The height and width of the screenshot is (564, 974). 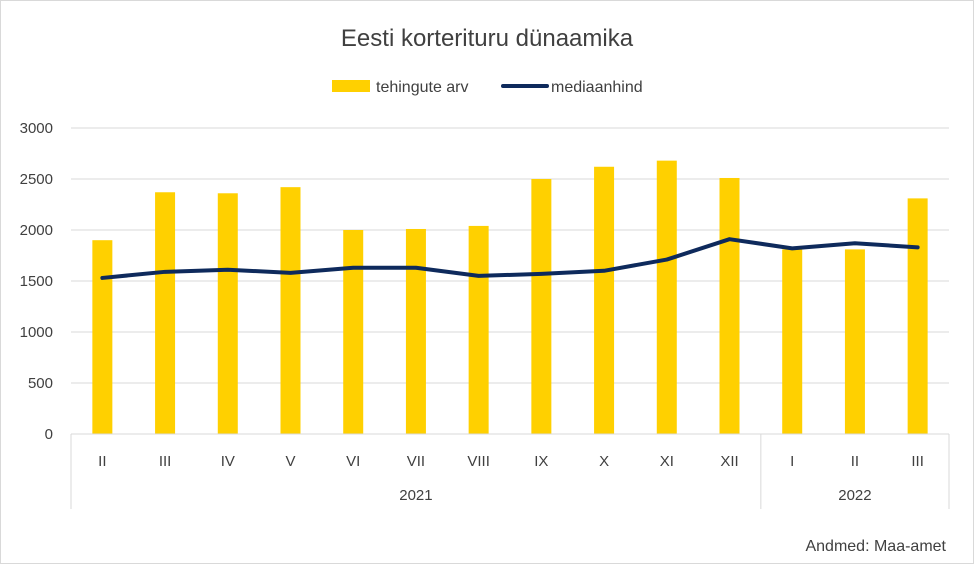 What do you see at coordinates (290, 461) in the screenshot?
I see `x-tick-label: V` at bounding box center [290, 461].